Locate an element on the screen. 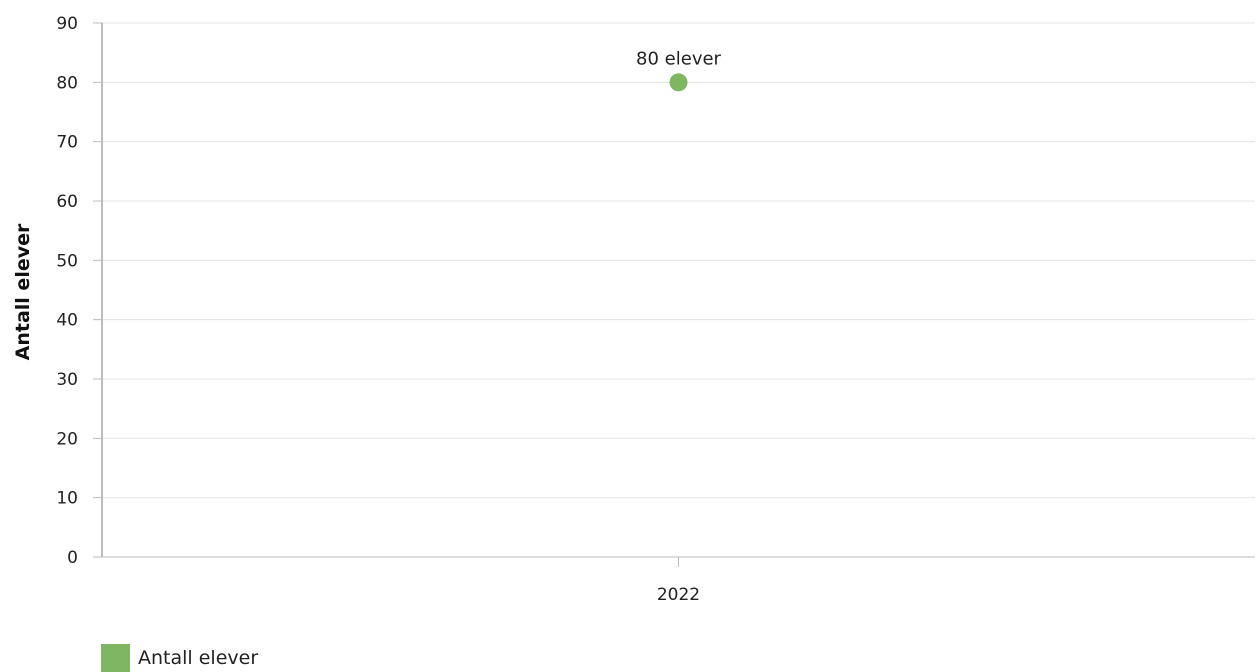 The image size is (1258, 672). y-tick-label: 40 is located at coordinates (67, 321).